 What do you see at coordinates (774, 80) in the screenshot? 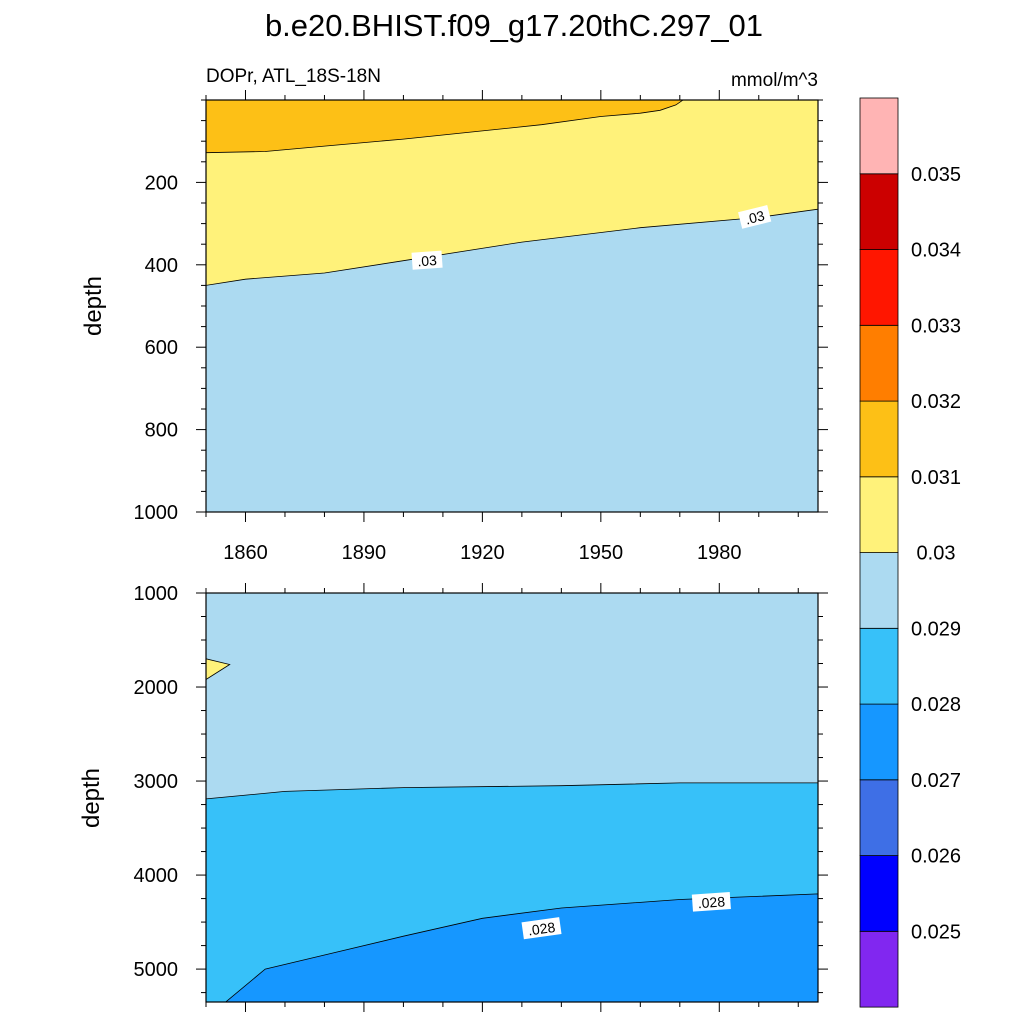
I see `units-label: mmol/m^3` at bounding box center [774, 80].